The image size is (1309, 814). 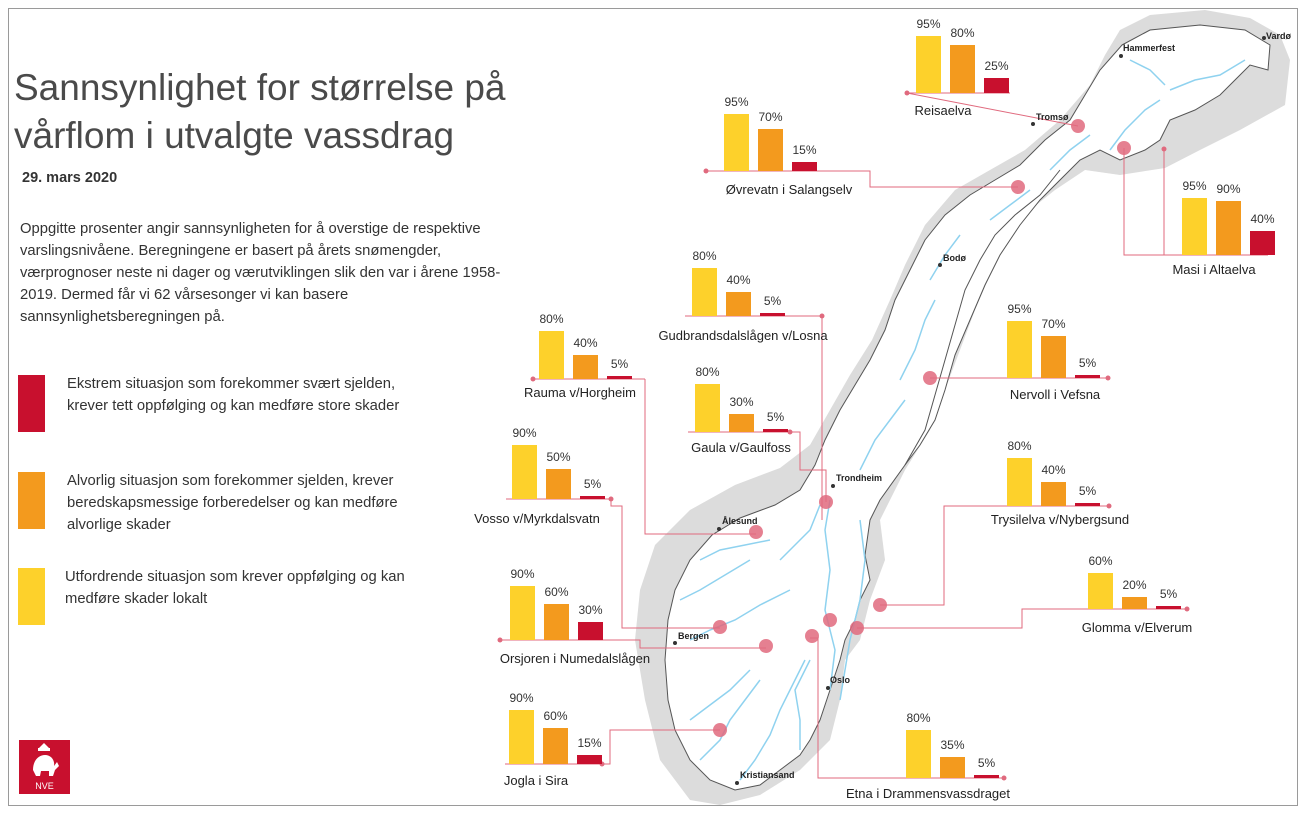 What do you see at coordinates (962, 33) in the screenshot?
I see `bar-label-reisaelva-1: 80%` at bounding box center [962, 33].